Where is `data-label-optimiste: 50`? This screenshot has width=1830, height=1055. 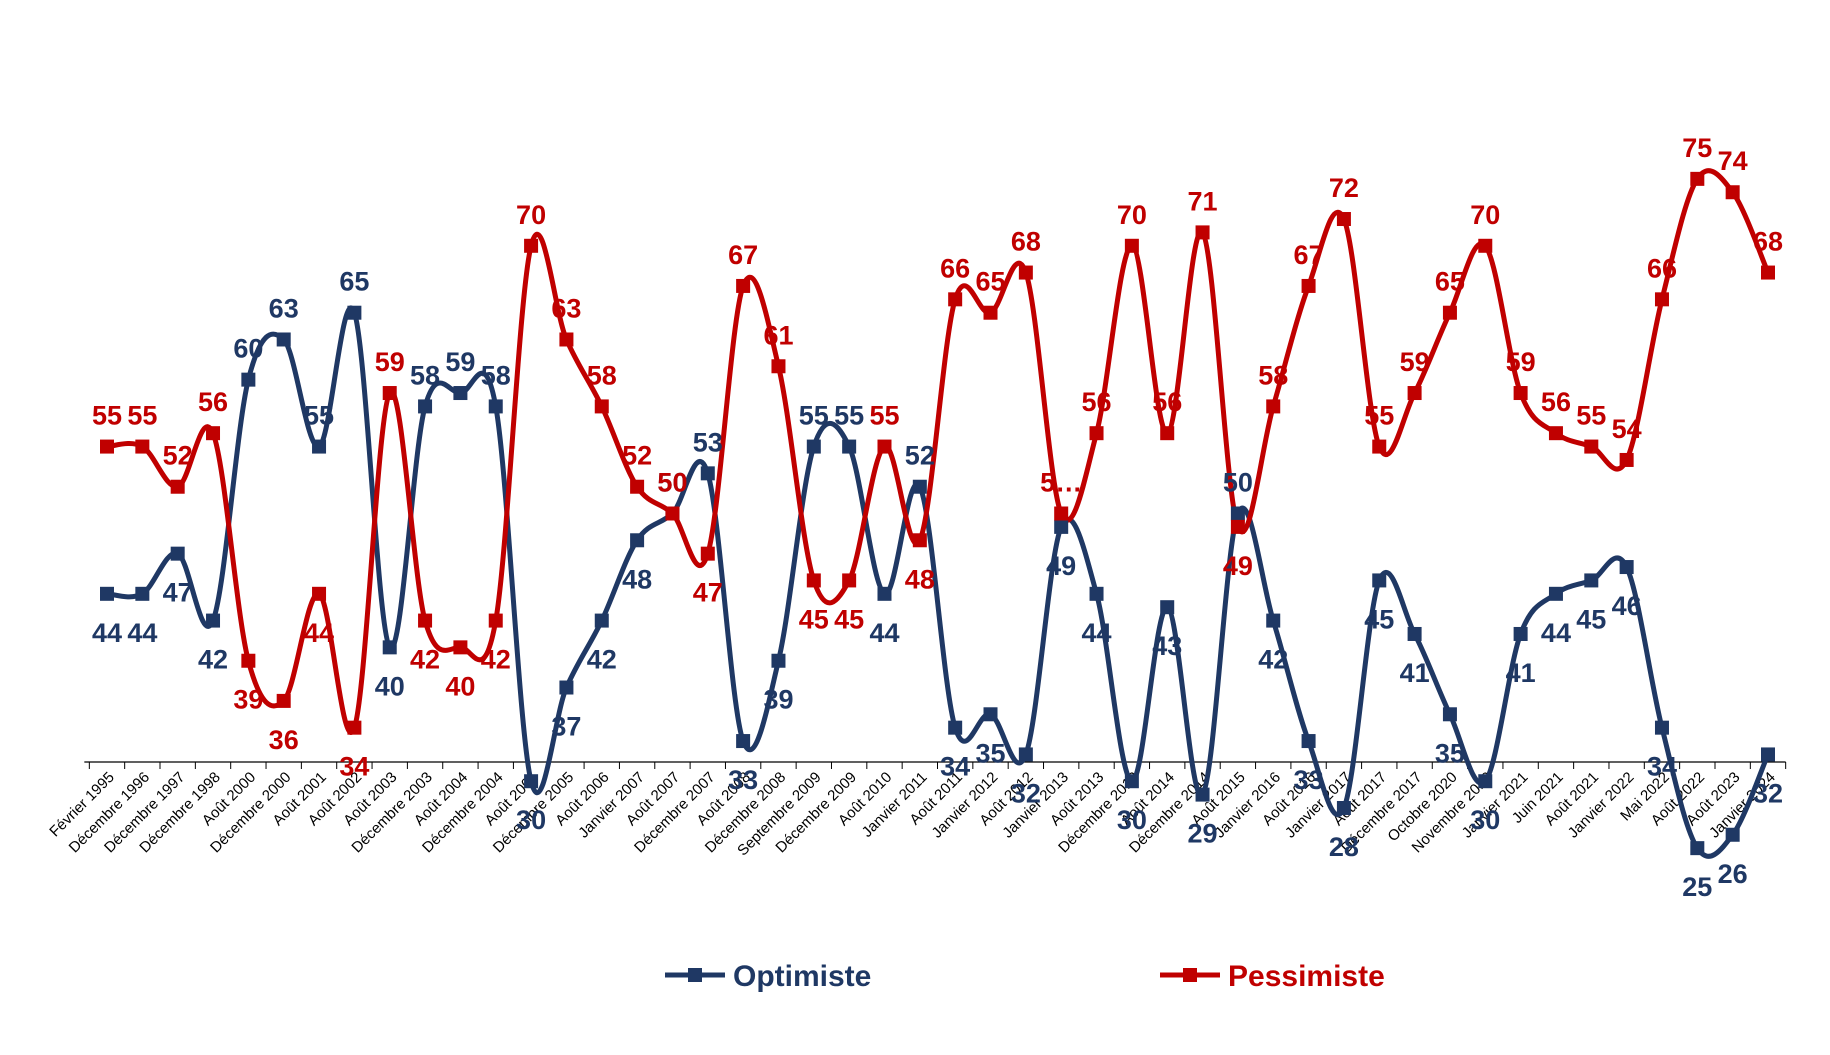 data-label-optimiste: 50 is located at coordinates (672, 483).